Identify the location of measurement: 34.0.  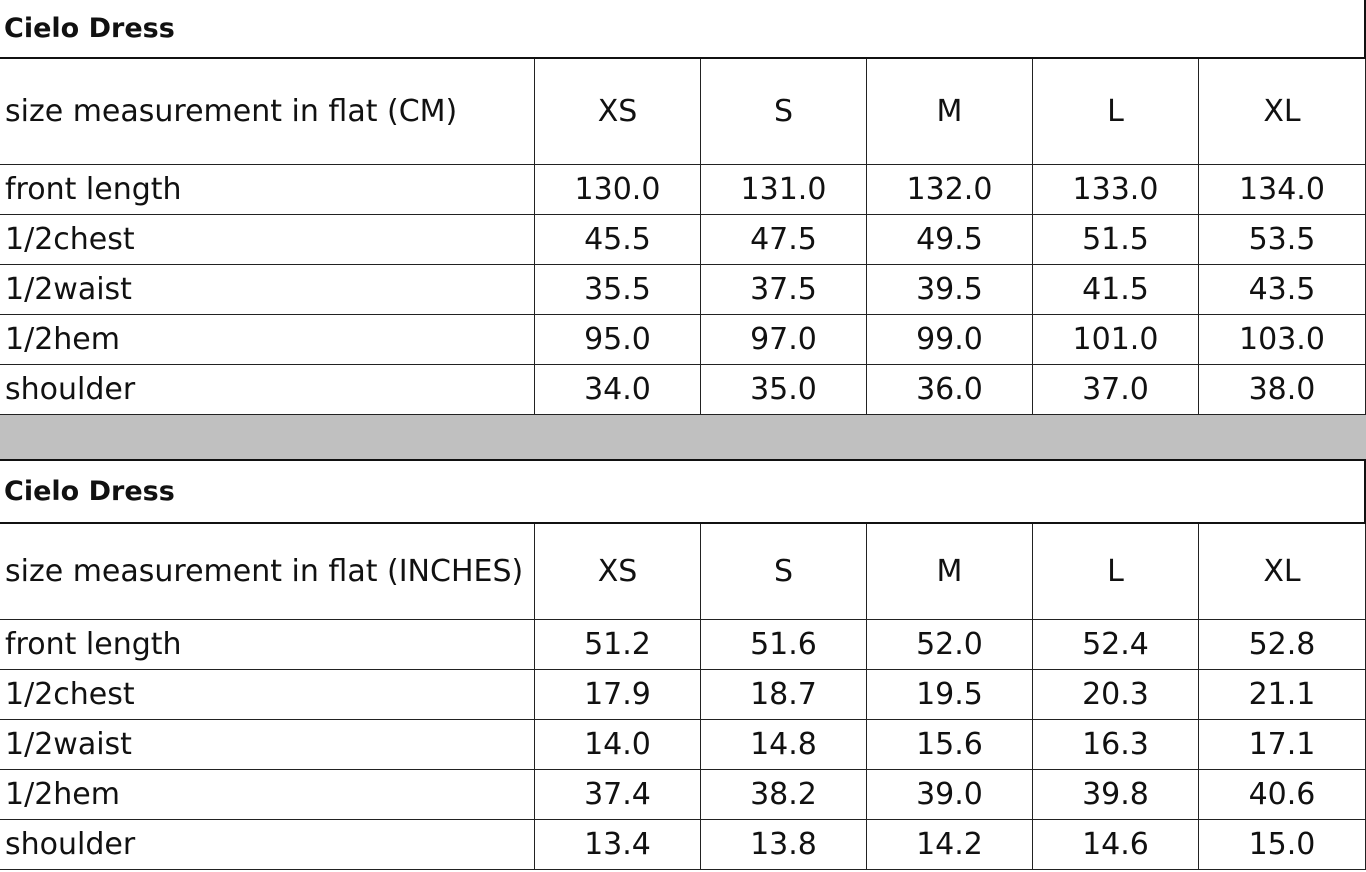
(618, 390).